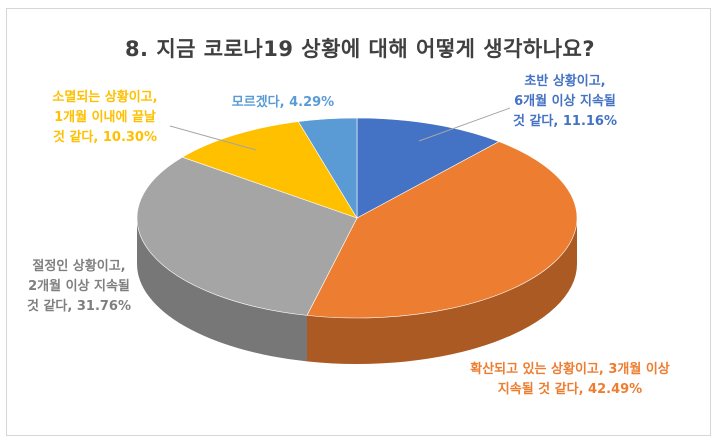 The height and width of the screenshot is (445, 720). I want to click on pie-slice-unknown, so click(327, 168).